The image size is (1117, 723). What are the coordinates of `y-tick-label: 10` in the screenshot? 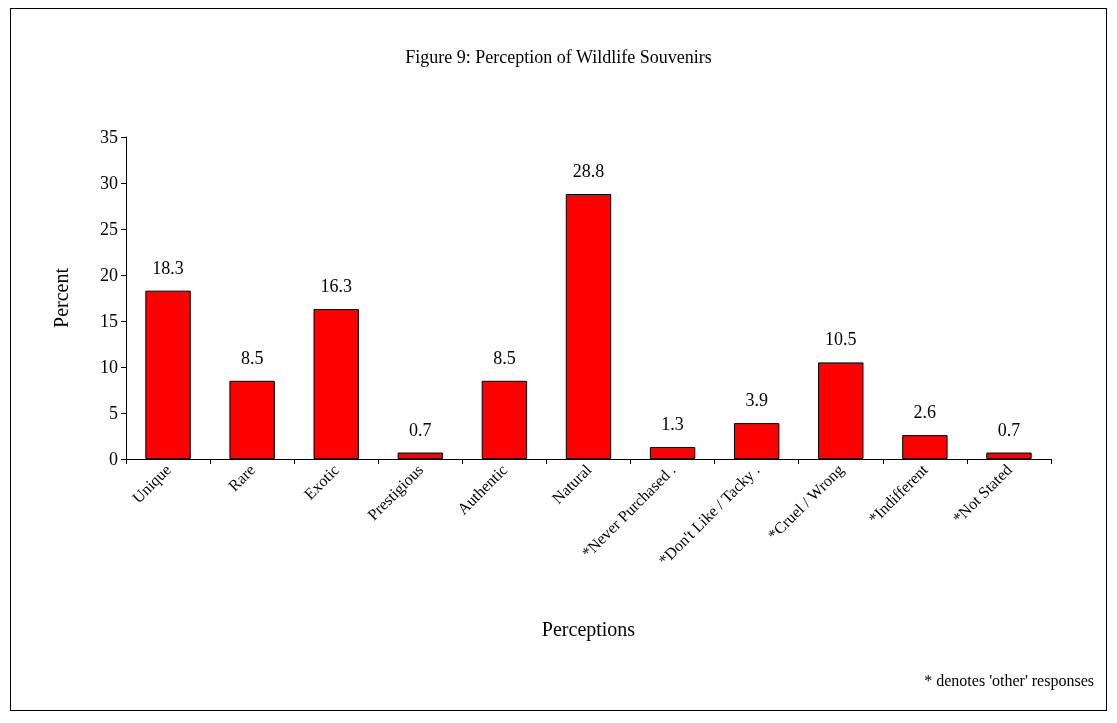 It's located at (109, 367).